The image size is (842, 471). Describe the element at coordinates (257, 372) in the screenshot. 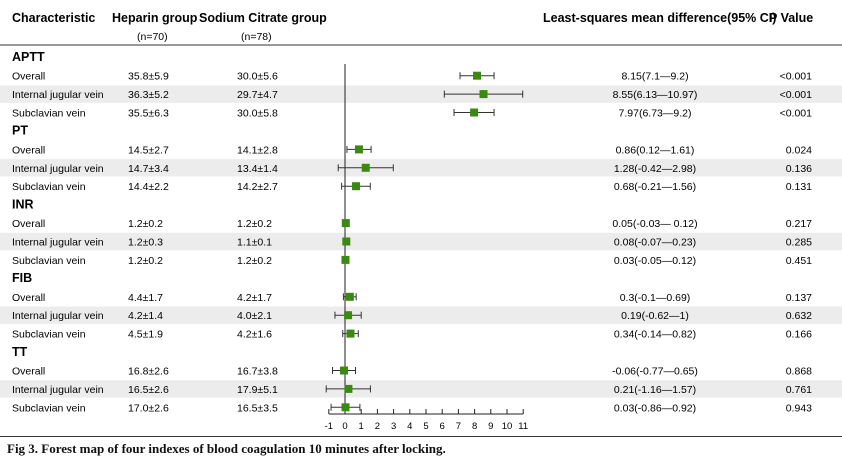

I see `citrate-value: 16.7±3.8` at that location.